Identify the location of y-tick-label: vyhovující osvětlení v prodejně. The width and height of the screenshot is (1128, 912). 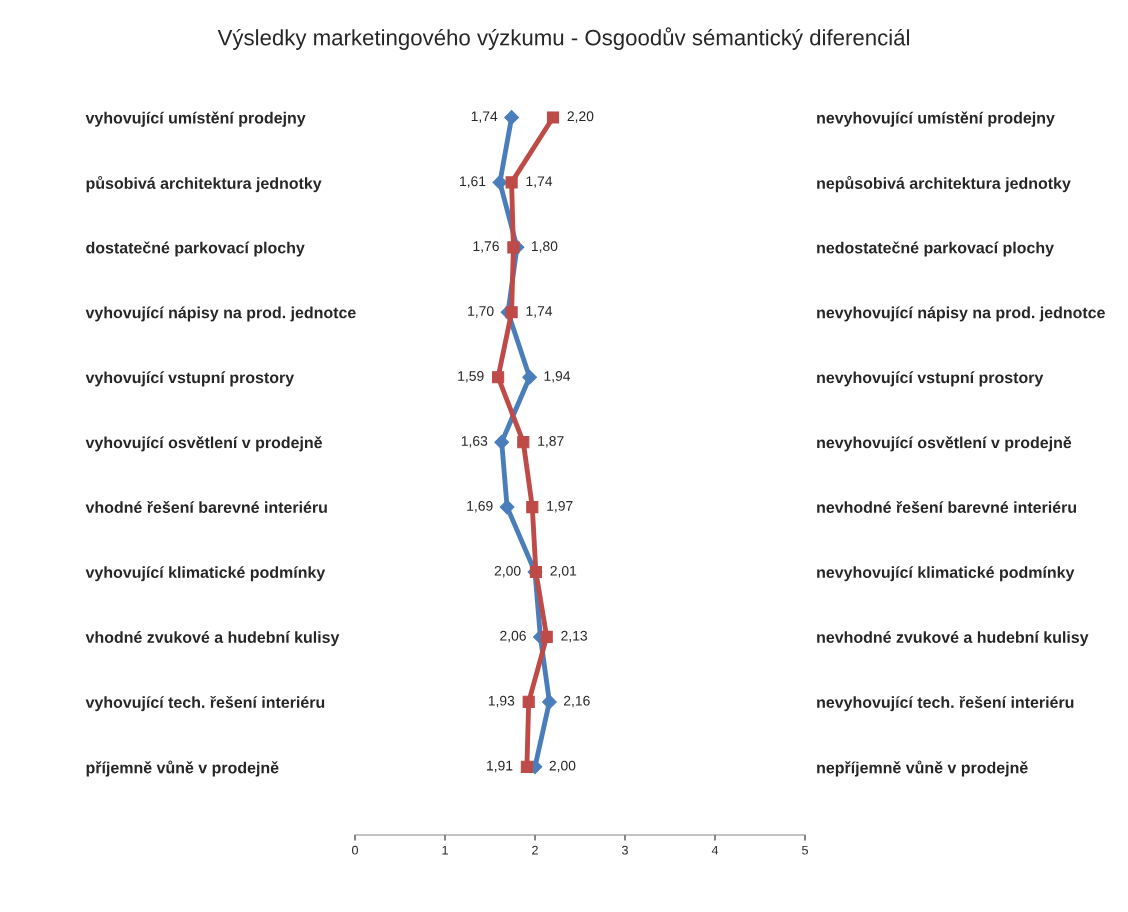
(203, 444).